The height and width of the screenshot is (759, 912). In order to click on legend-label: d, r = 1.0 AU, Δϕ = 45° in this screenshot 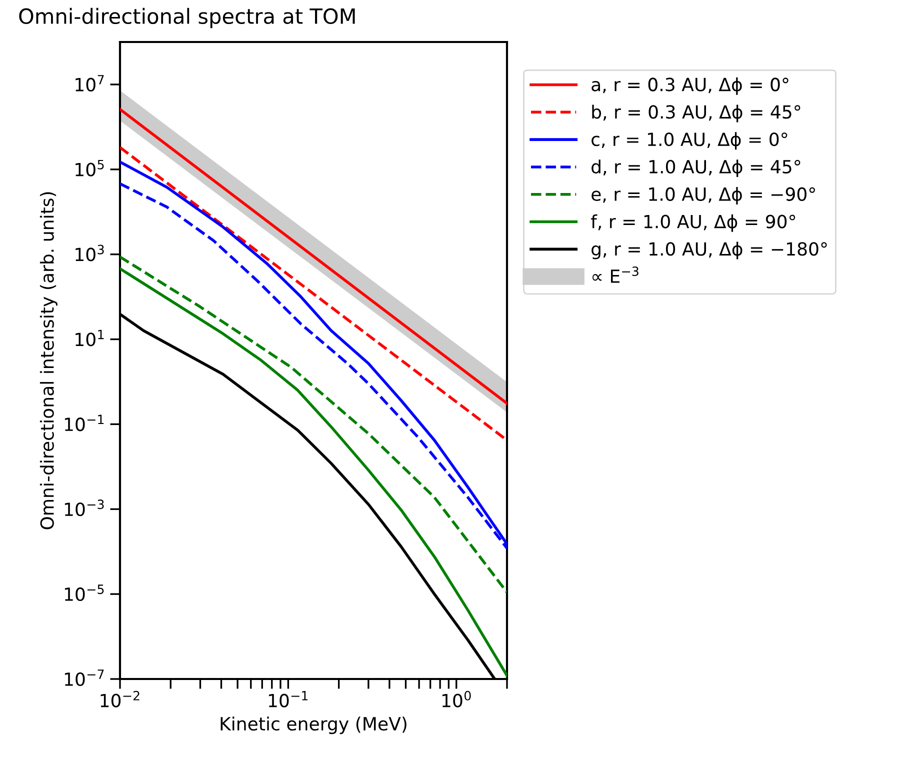, I will do `click(696, 169)`.